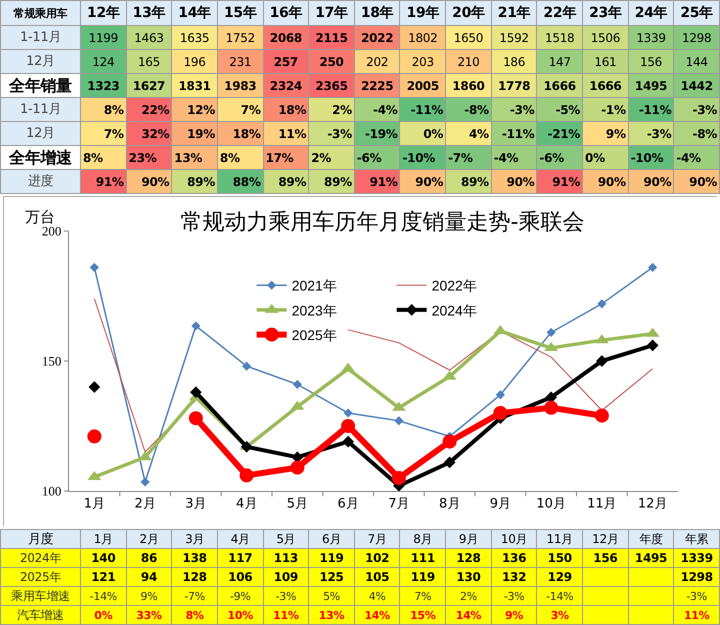  I want to click on y-tick-label: 150, so click(52, 361).